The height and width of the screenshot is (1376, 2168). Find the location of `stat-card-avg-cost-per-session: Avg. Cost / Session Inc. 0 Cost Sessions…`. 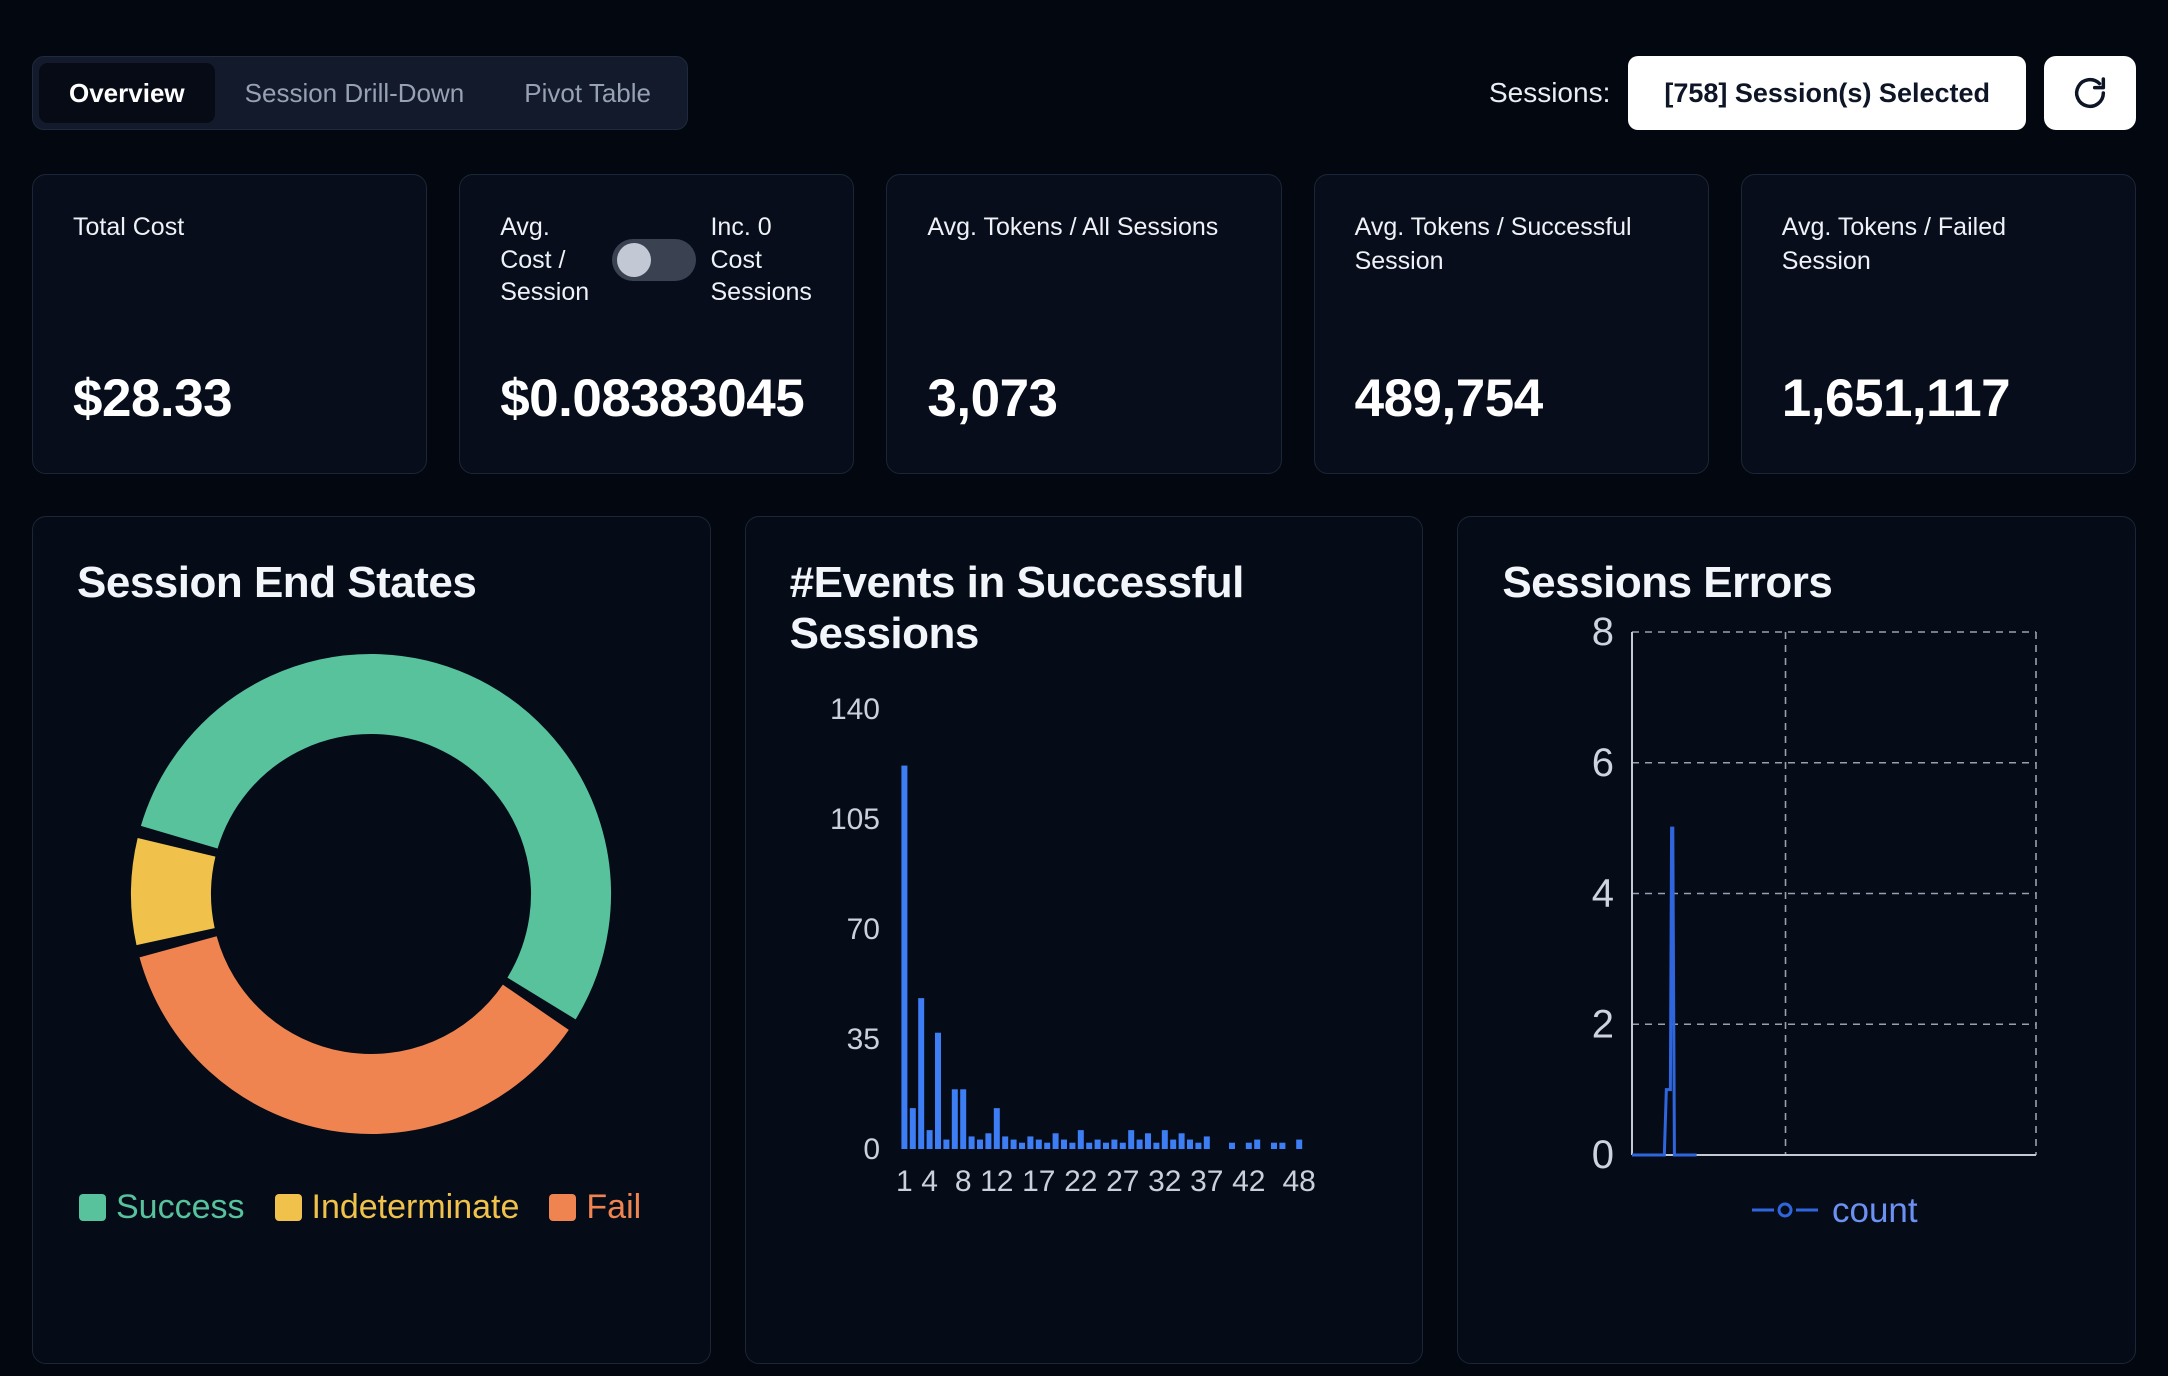

stat-card-avg-cost-per-session: Avg. Cost / Session Inc. 0 Cost Sessions… is located at coordinates (657, 324).